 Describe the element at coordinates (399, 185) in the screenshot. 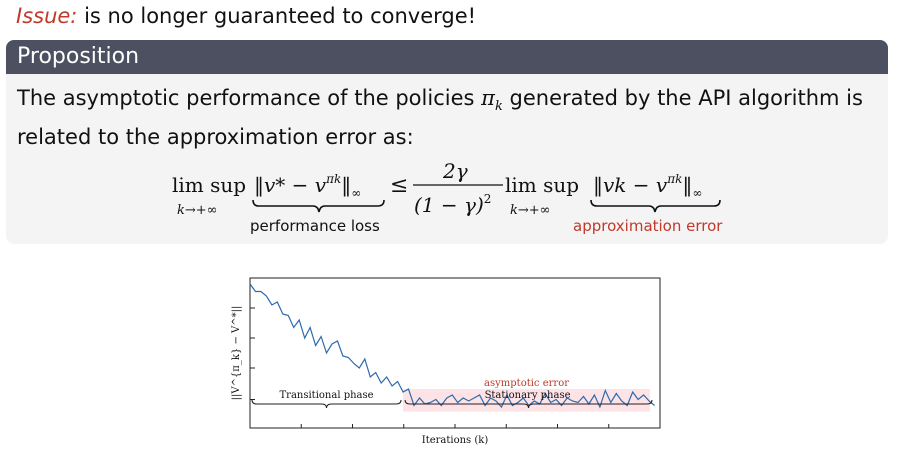

I see `leq-sign: ≤` at that location.